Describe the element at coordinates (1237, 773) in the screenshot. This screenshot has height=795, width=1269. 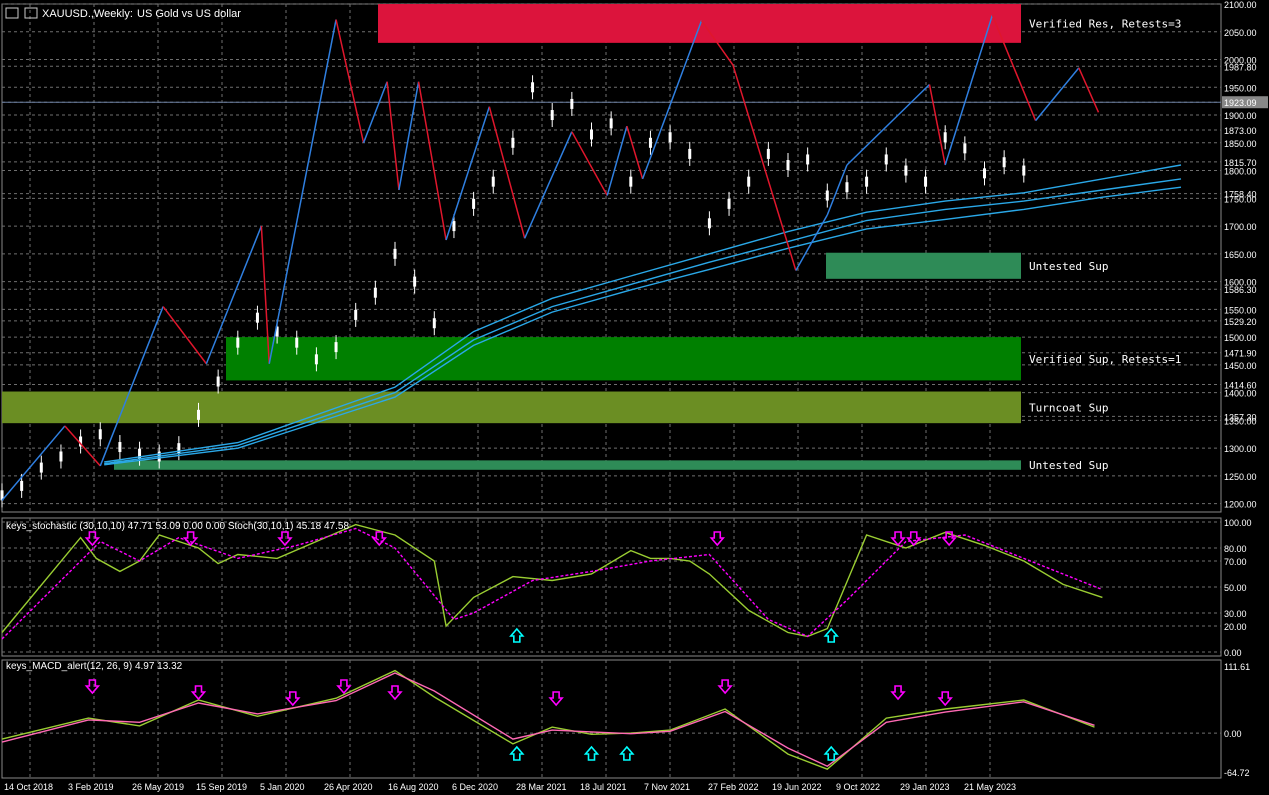
I see `macd-axis-label: -64.72` at that location.